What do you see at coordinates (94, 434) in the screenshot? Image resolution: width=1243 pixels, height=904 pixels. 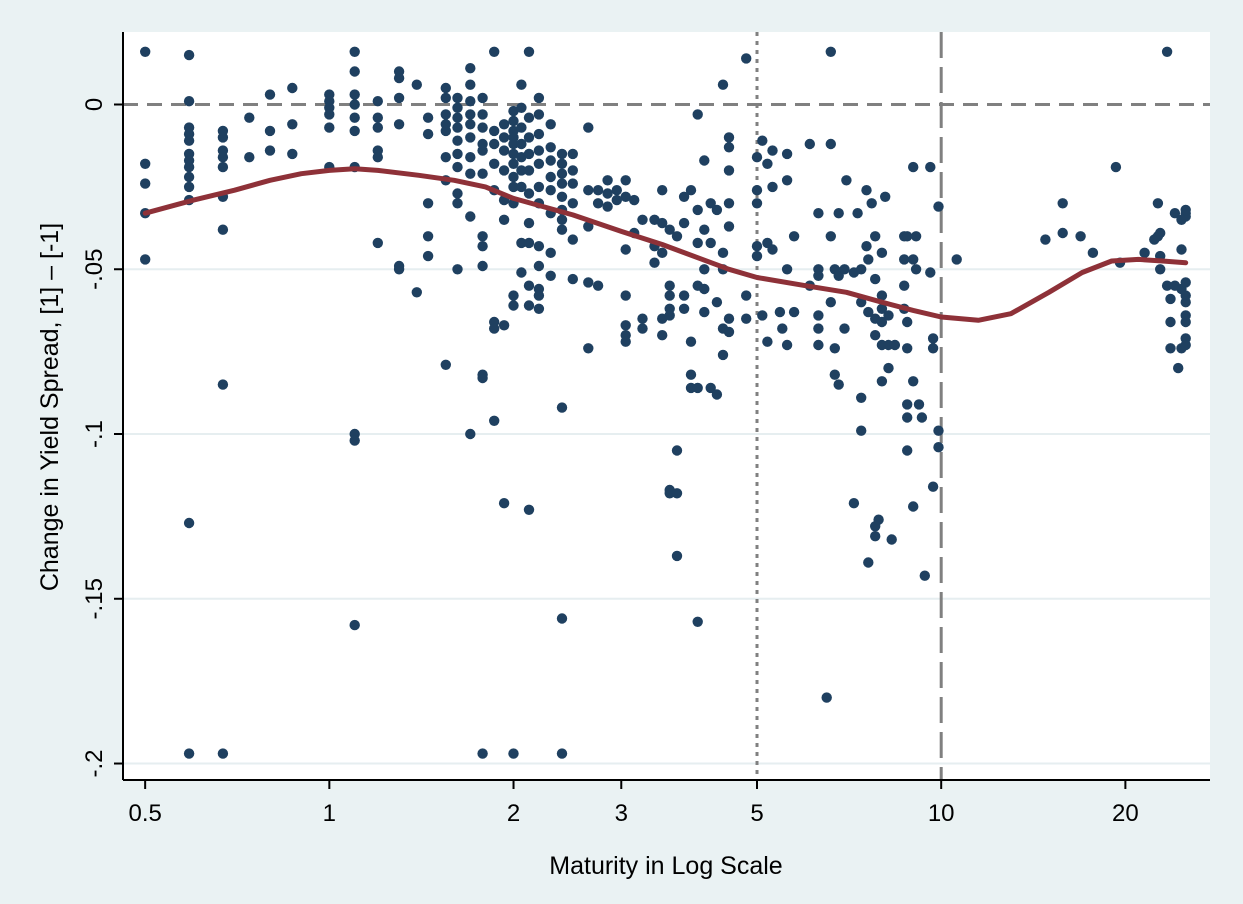 I see `y-tick-label: -.1` at bounding box center [94, 434].